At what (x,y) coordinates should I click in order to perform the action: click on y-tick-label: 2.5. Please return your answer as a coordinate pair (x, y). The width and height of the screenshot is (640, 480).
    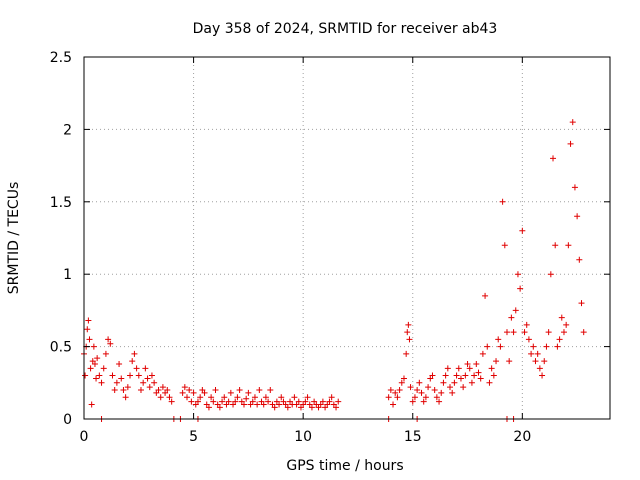
    Looking at the image, I should click on (61, 58).